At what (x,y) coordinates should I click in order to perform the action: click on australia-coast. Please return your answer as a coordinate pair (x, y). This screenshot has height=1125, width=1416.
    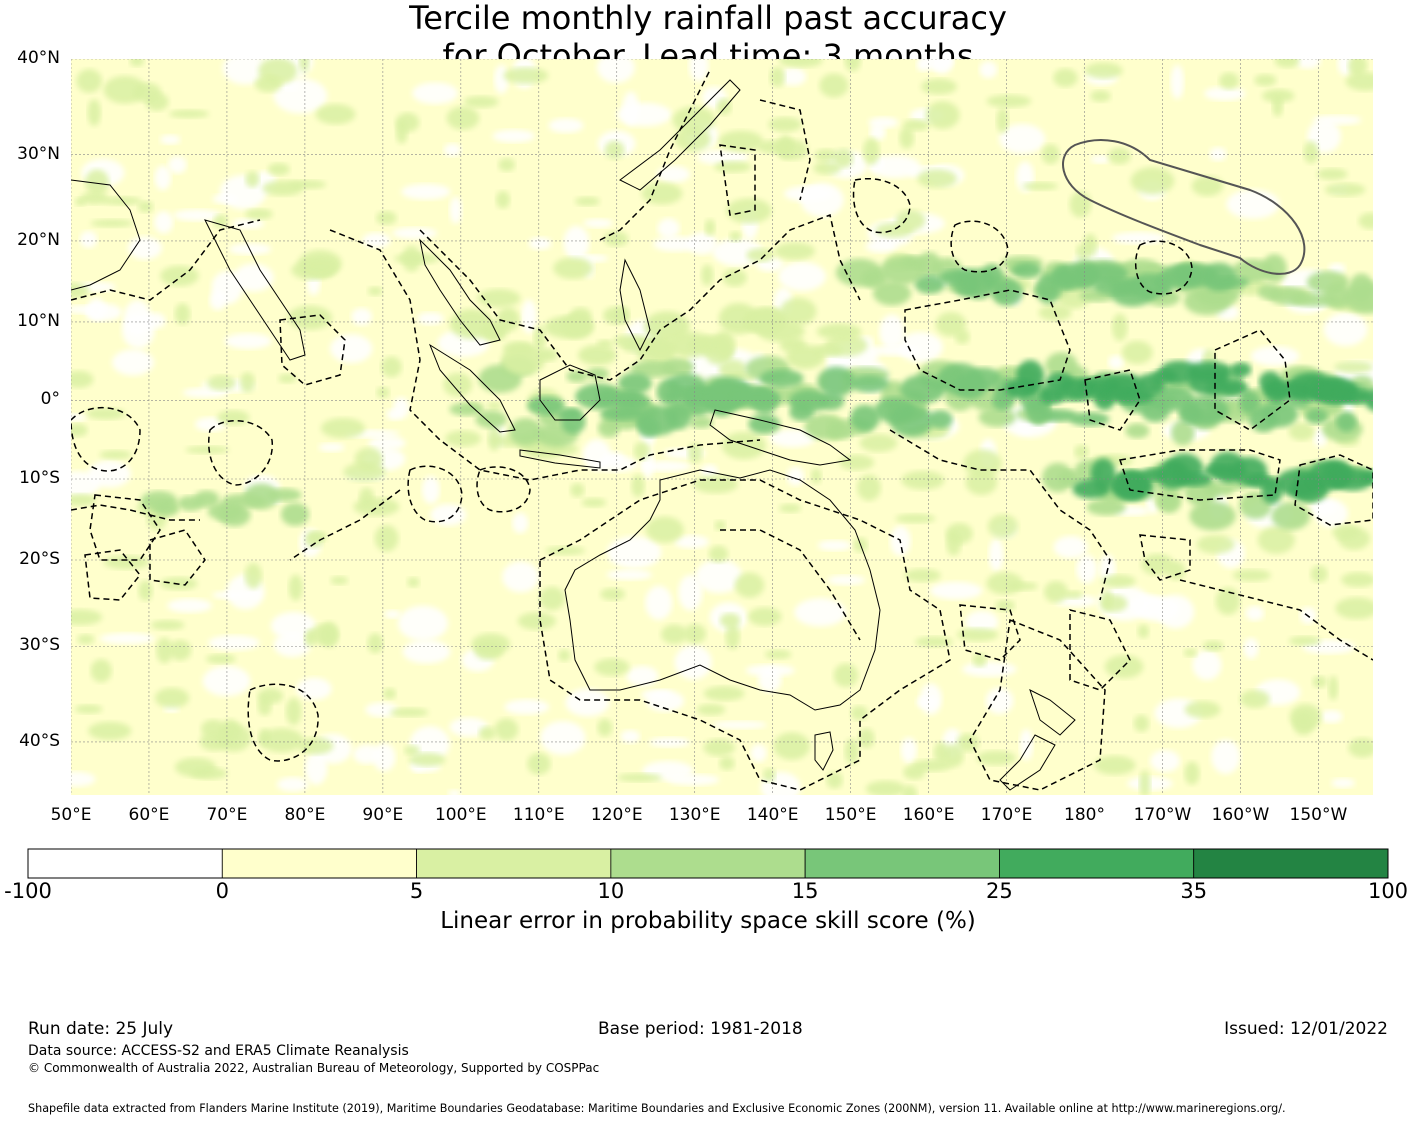
    Looking at the image, I should click on (722, 590).